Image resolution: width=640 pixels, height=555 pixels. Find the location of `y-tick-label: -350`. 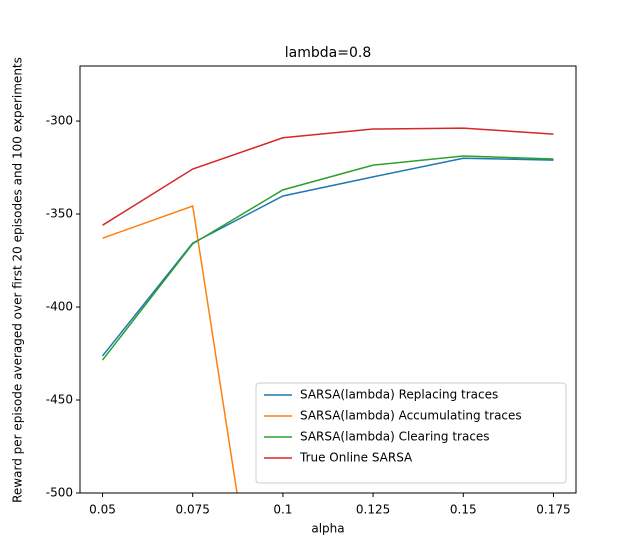

y-tick-label: -350 is located at coordinates (59, 214).